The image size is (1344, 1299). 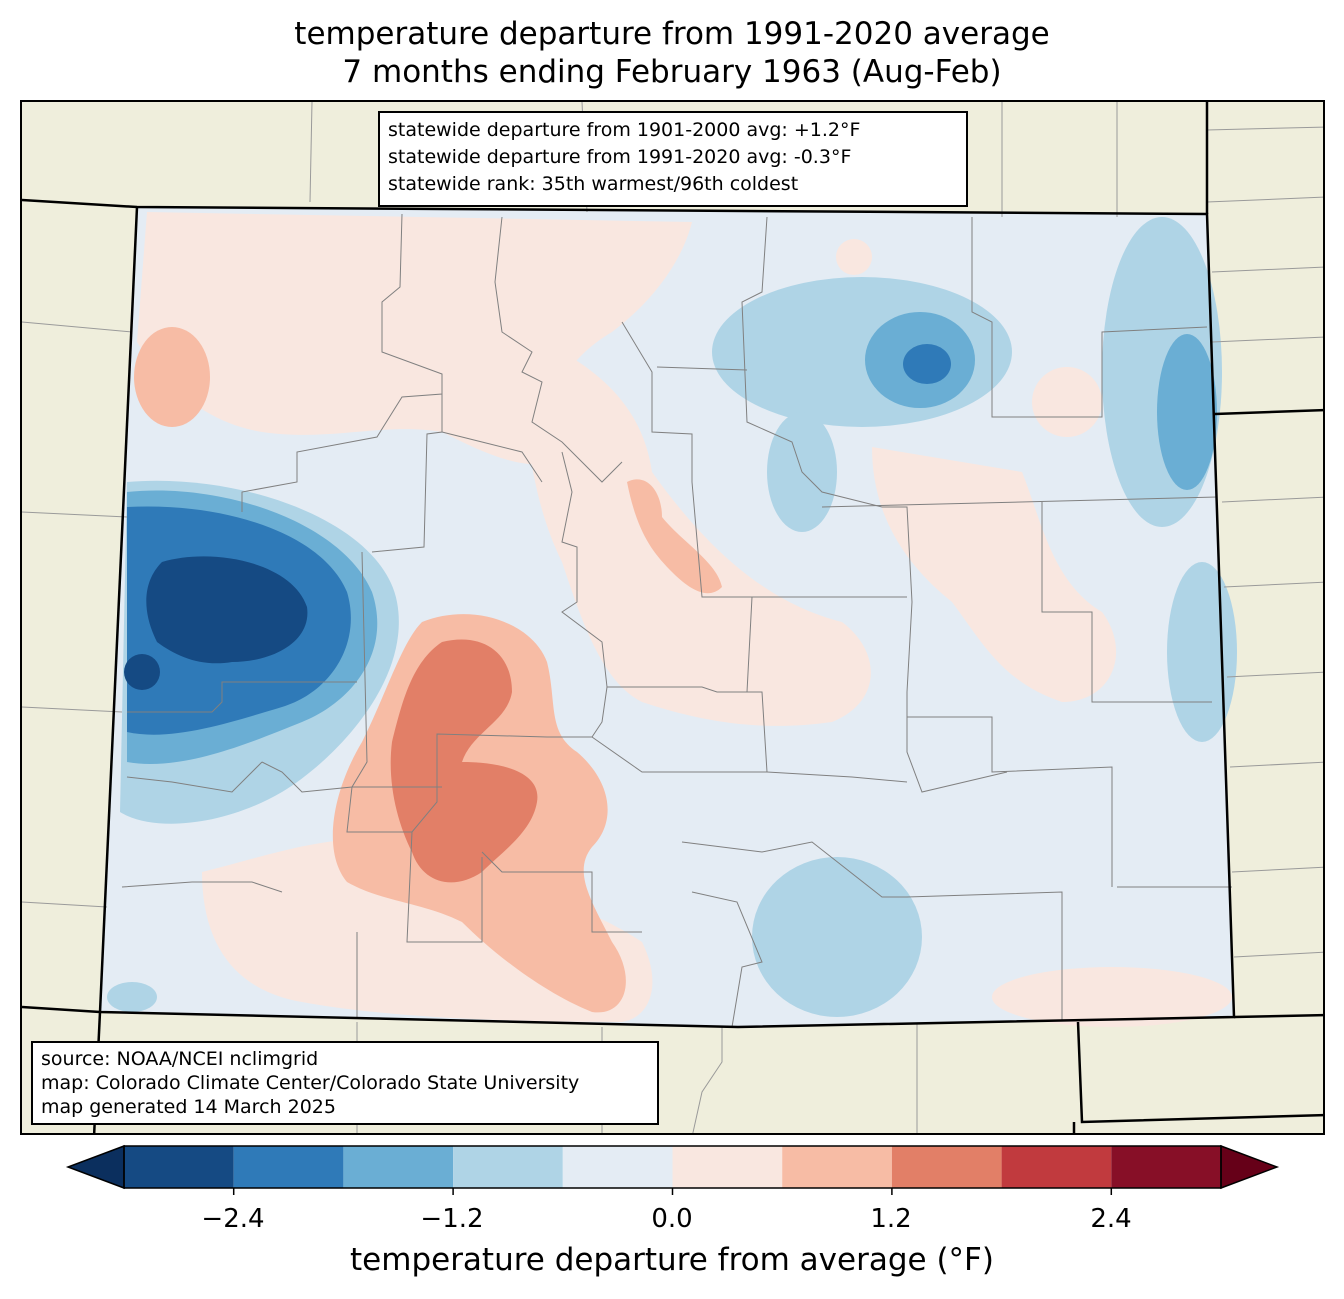 I want to click on colorbar-tick-label: 2.4, so click(x=1111, y=1219).